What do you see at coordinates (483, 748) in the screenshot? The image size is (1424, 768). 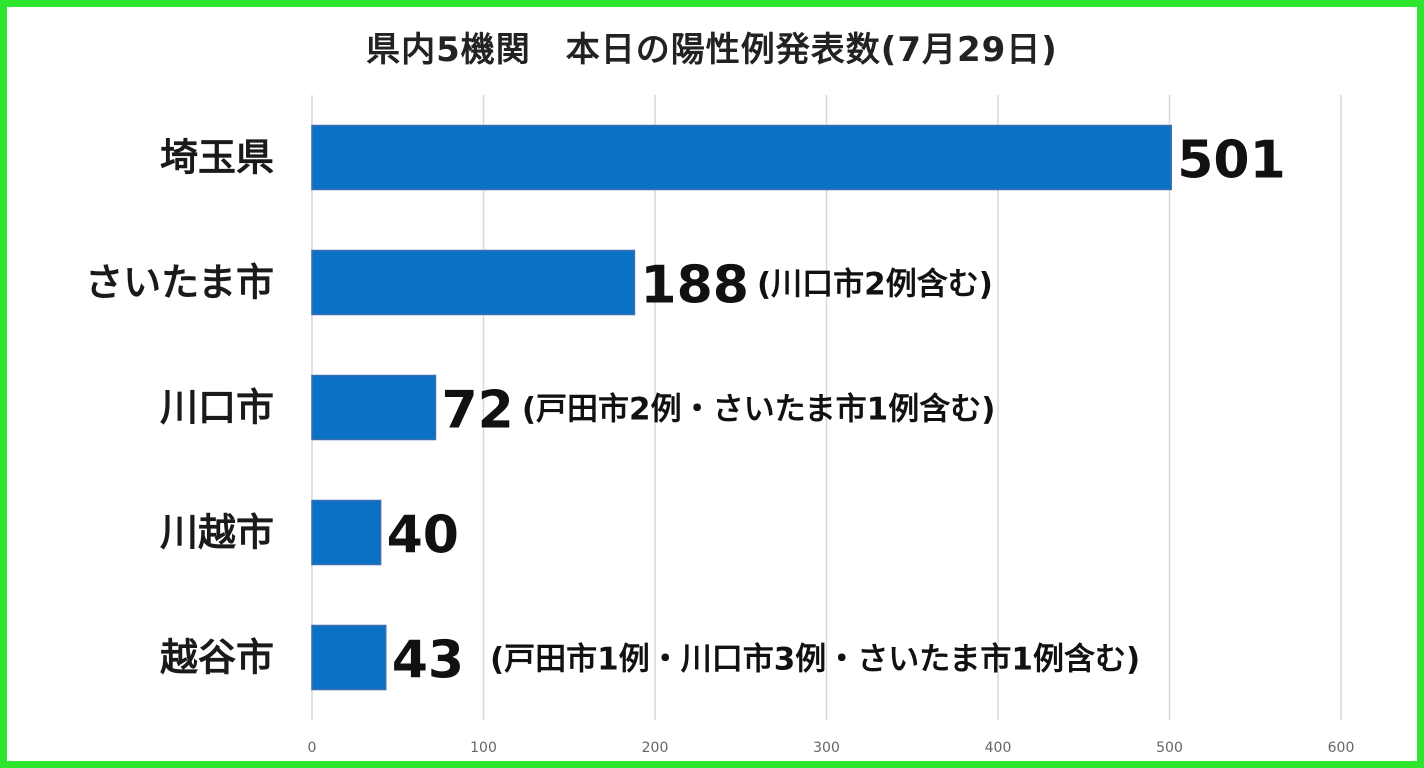 I see `x-tick-label: 100` at bounding box center [483, 748].